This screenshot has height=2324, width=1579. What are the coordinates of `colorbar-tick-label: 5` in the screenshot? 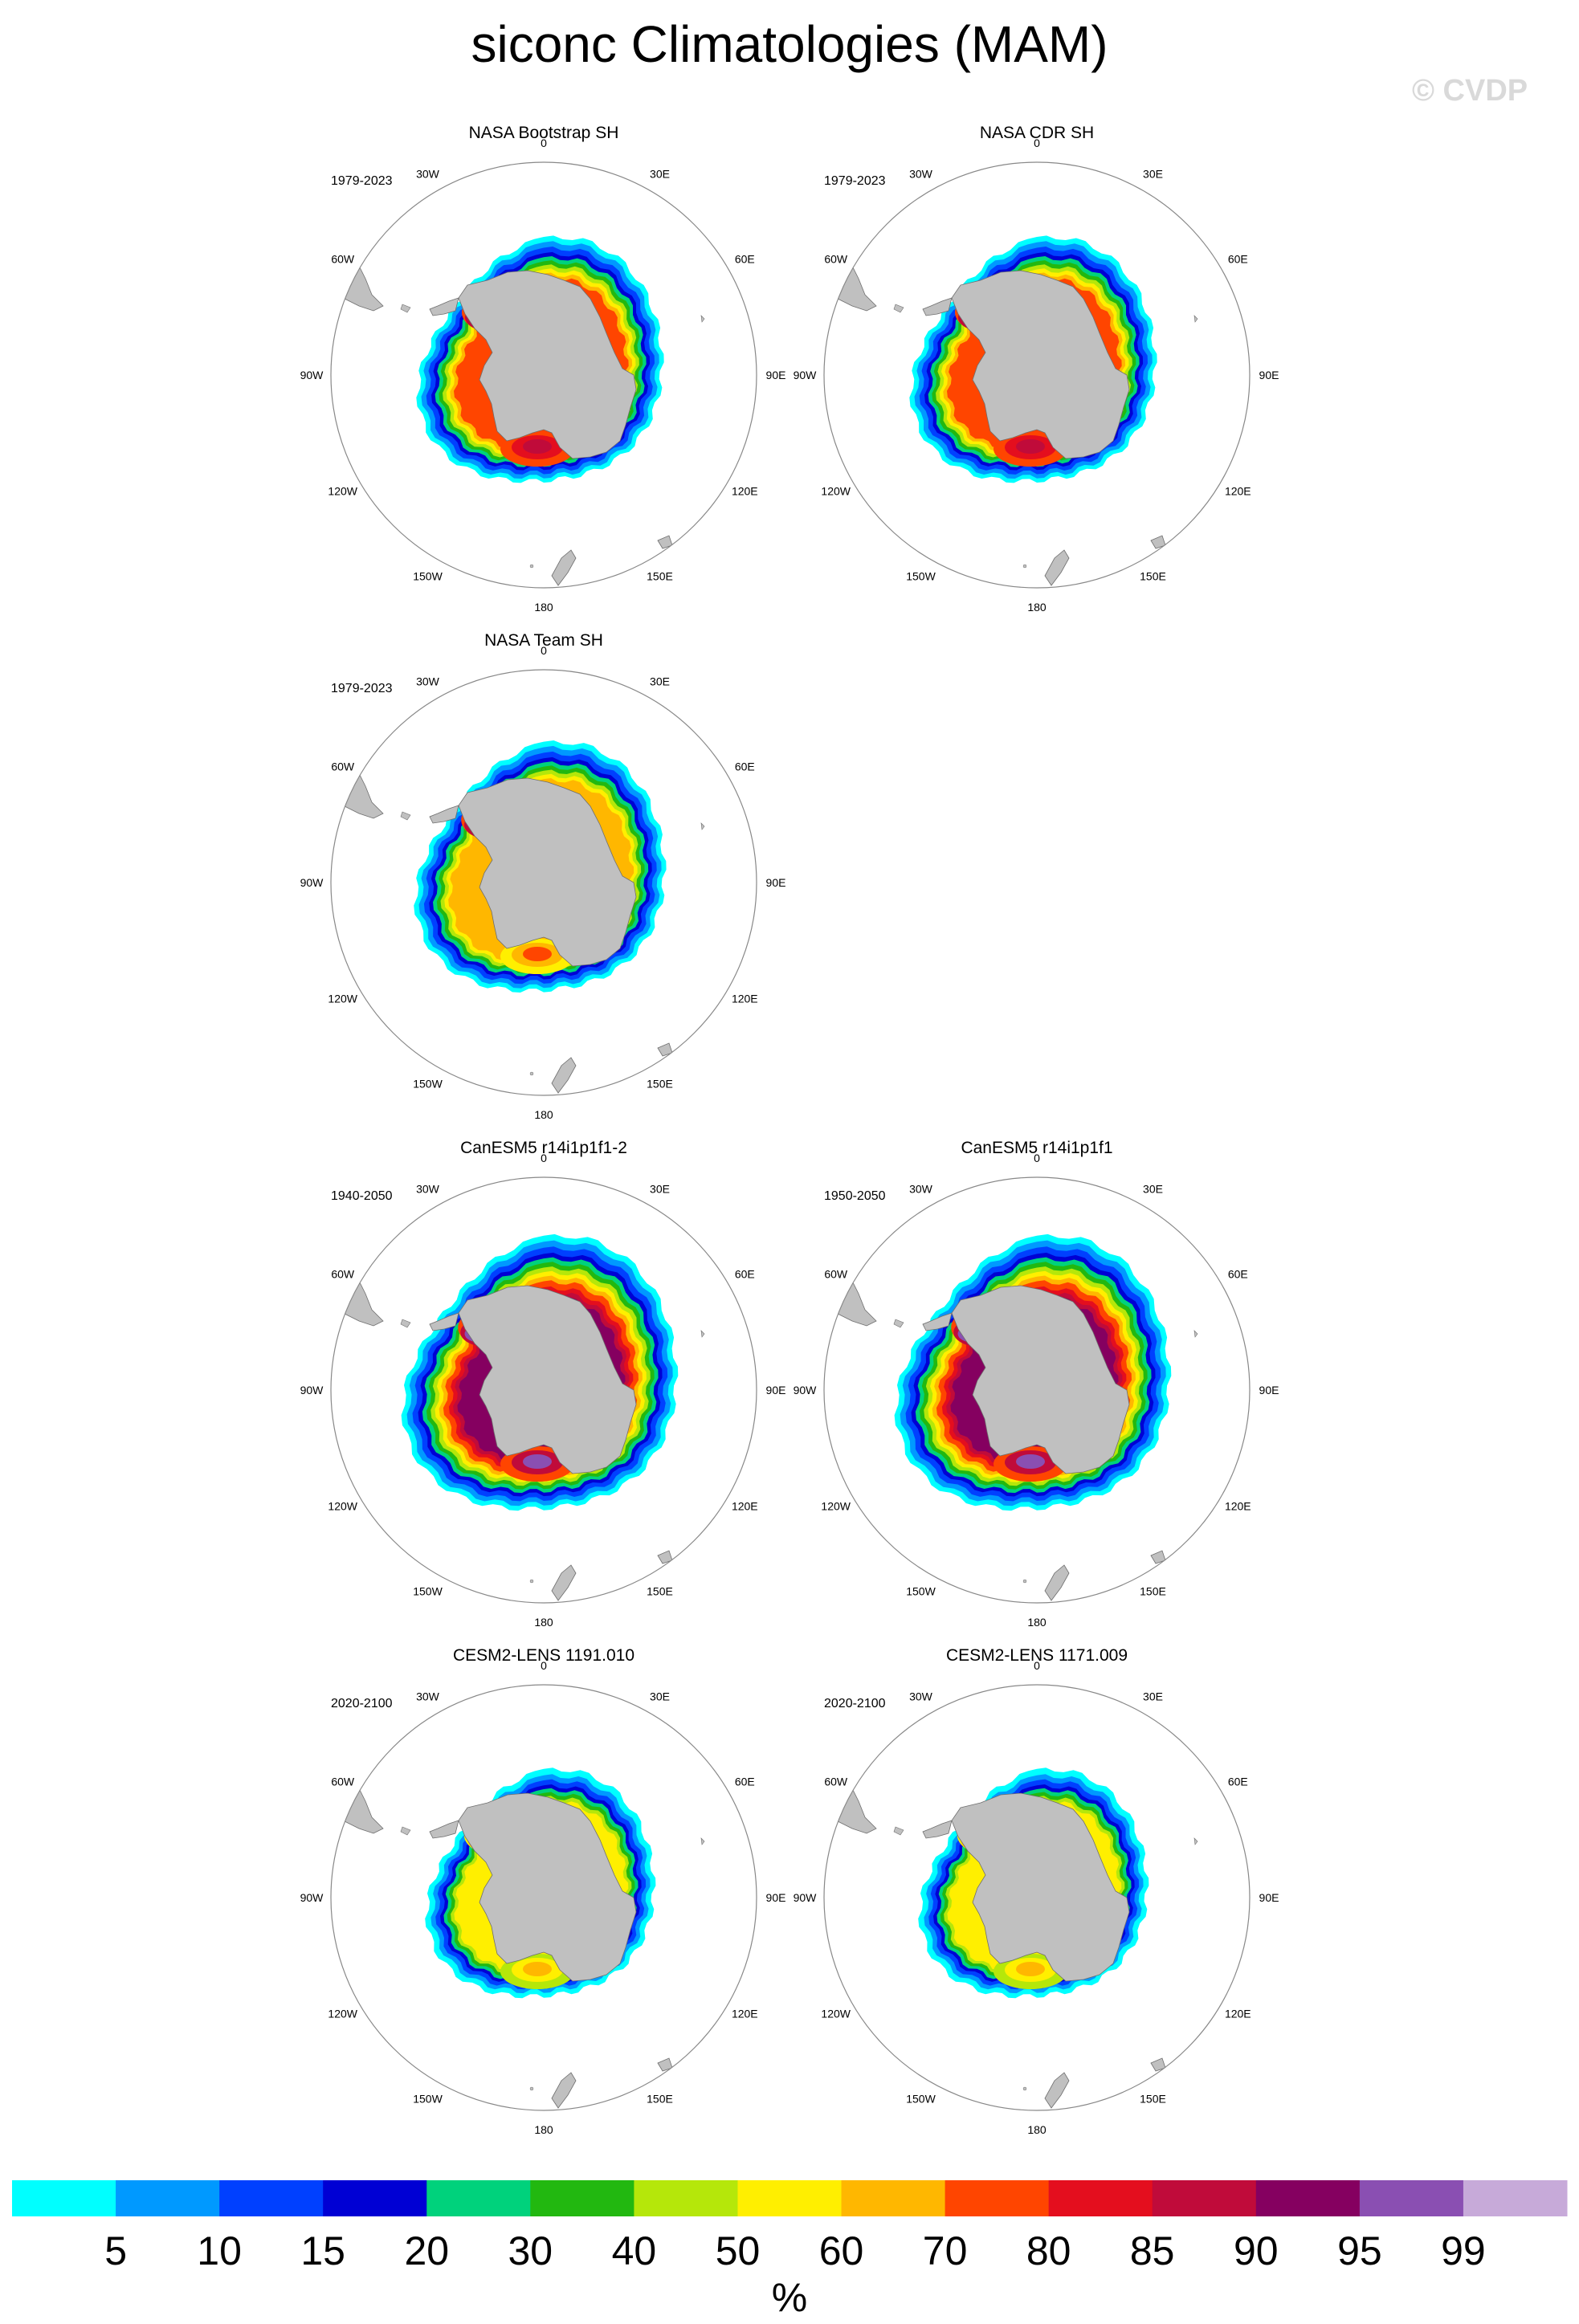 It's located at (115, 2251).